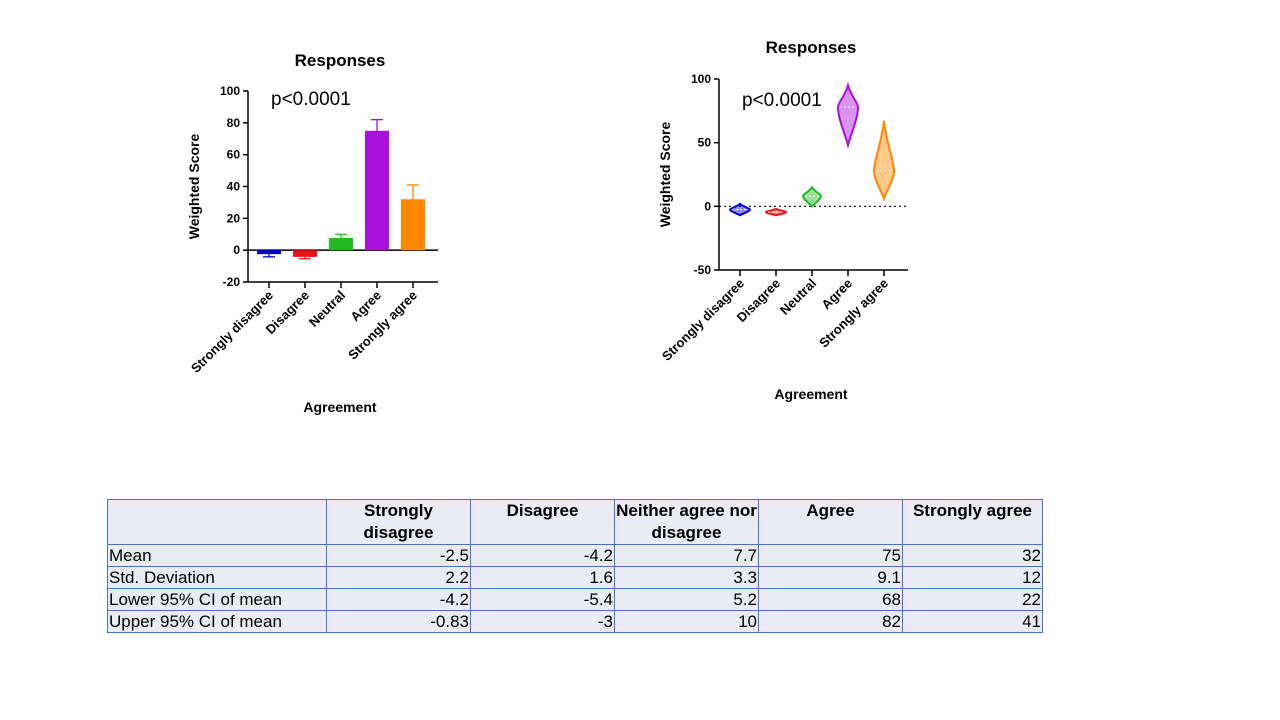 The image size is (1280, 720). I want to click on table-cell: -2.5, so click(398, 555).